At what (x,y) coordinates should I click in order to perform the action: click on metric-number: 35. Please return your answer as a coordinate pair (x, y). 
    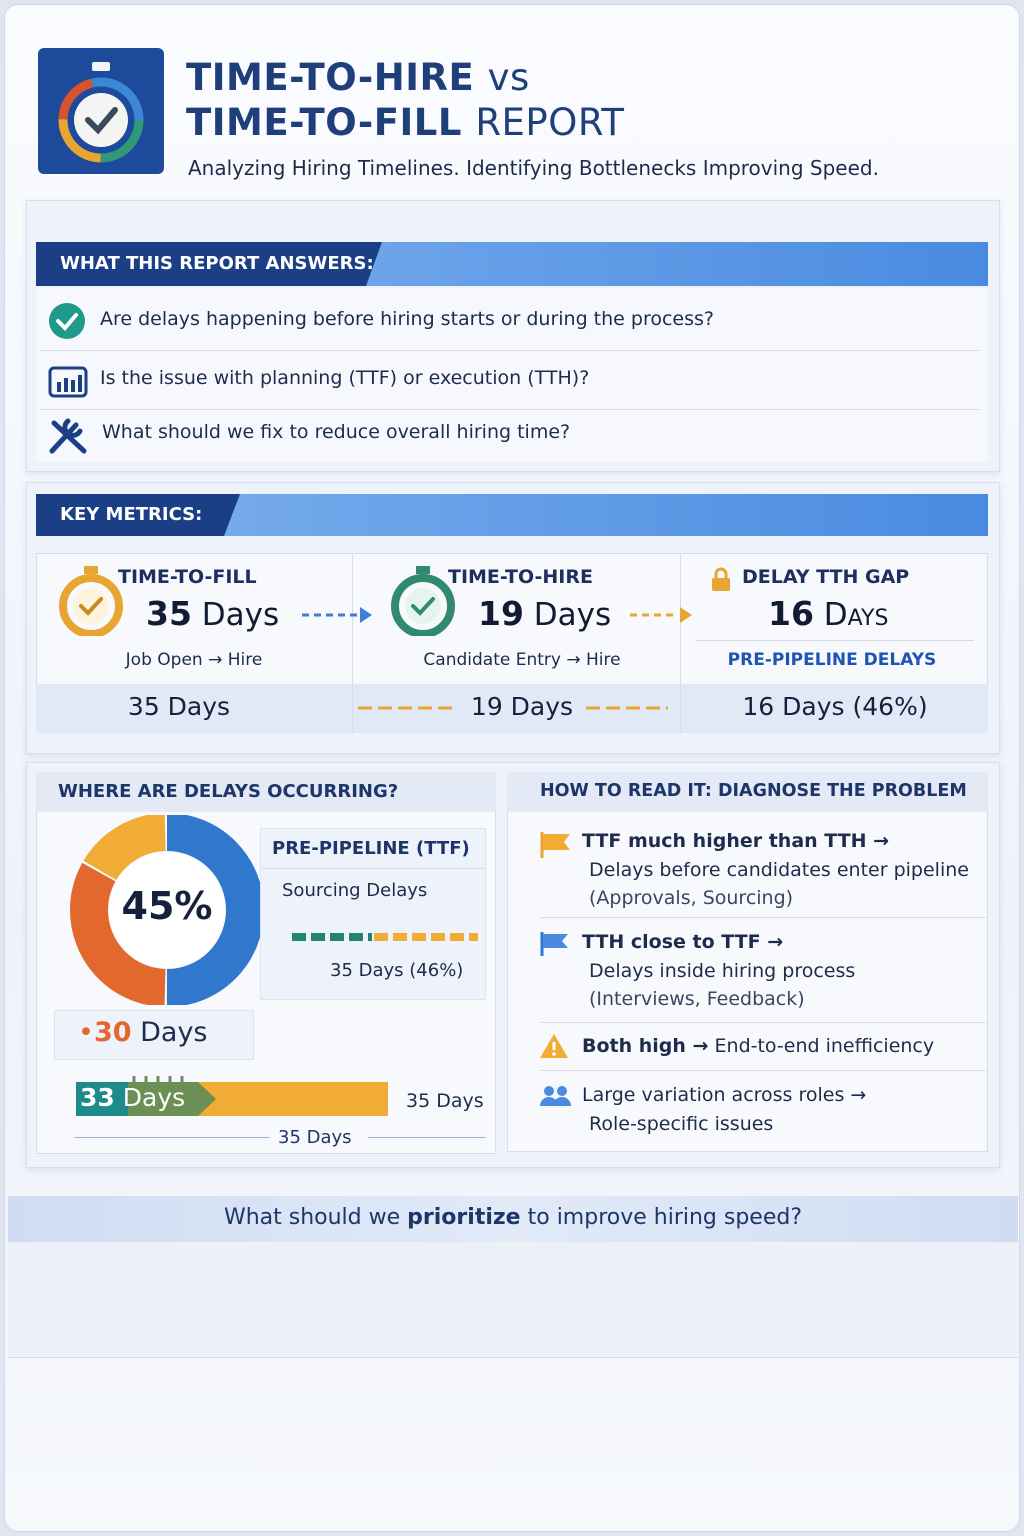
    Looking at the image, I should click on (169, 613).